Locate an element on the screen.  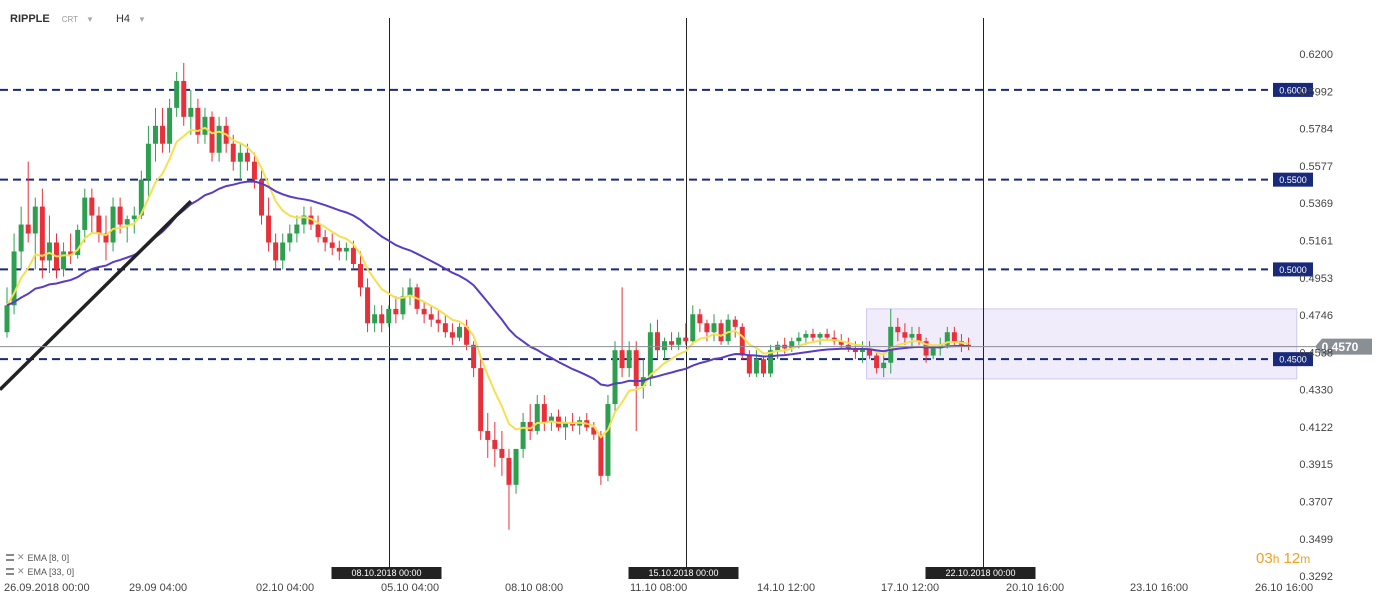
x-tick-label: 26.10 16:00 is located at coordinates (1284, 588).